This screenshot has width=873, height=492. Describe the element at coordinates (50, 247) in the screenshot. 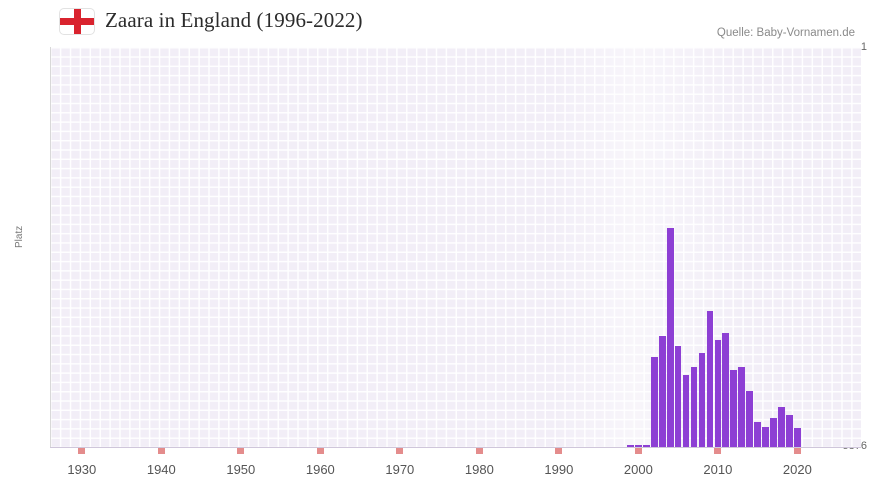

I see `y-axis-line` at that location.